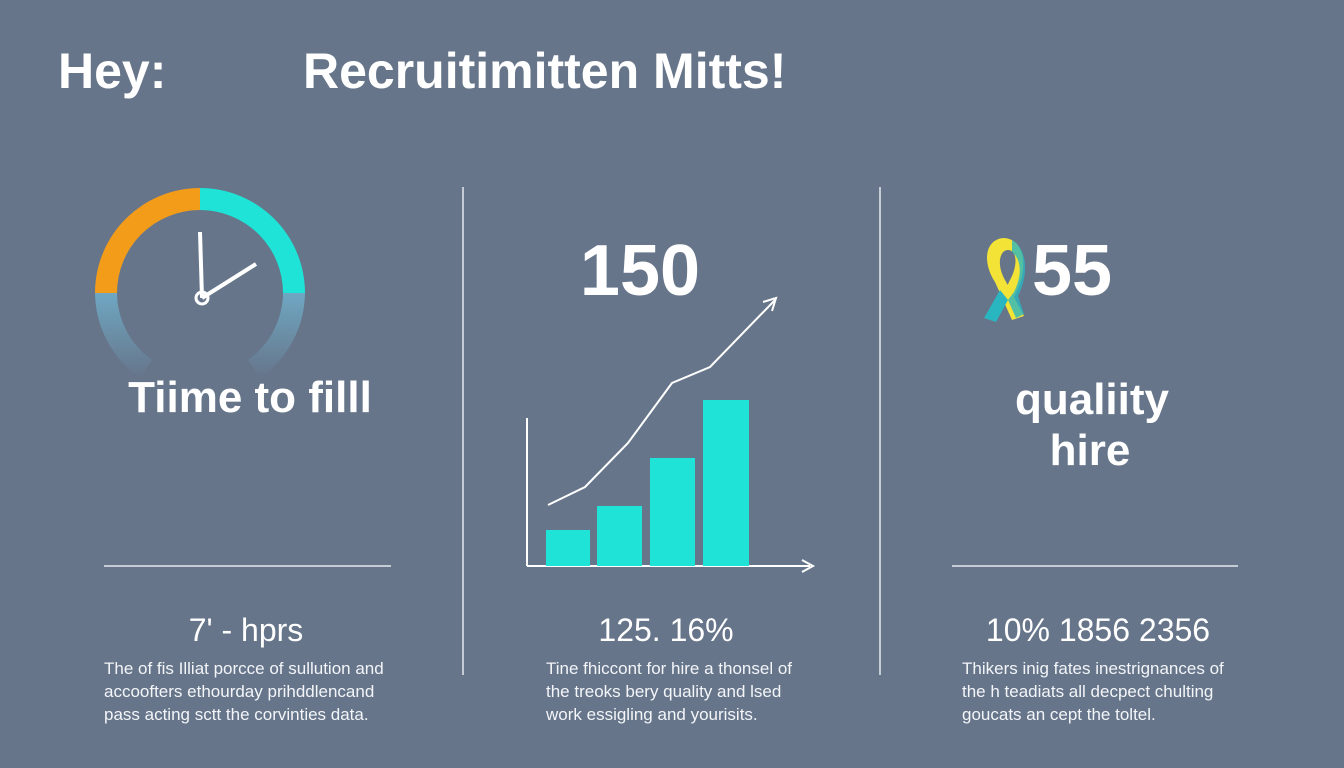 The height and width of the screenshot is (768, 1344). I want to click on growth-chart-icon, so click(671, 434).